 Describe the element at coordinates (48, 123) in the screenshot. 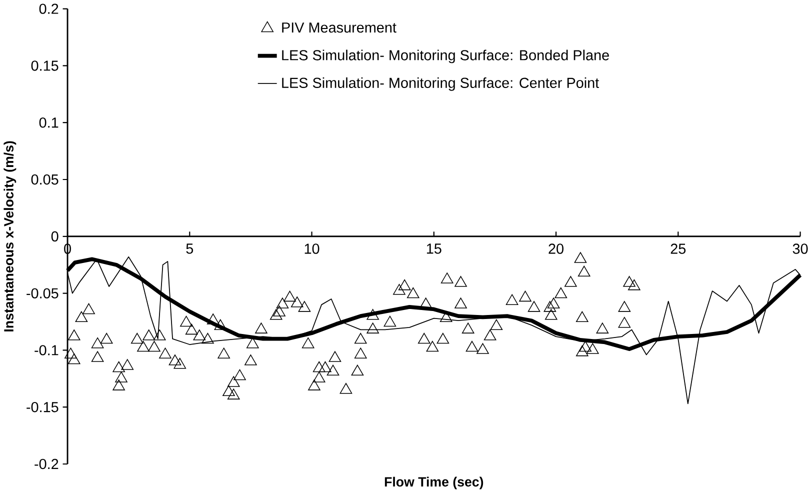

I see `y-tick-label: 0.1` at that location.